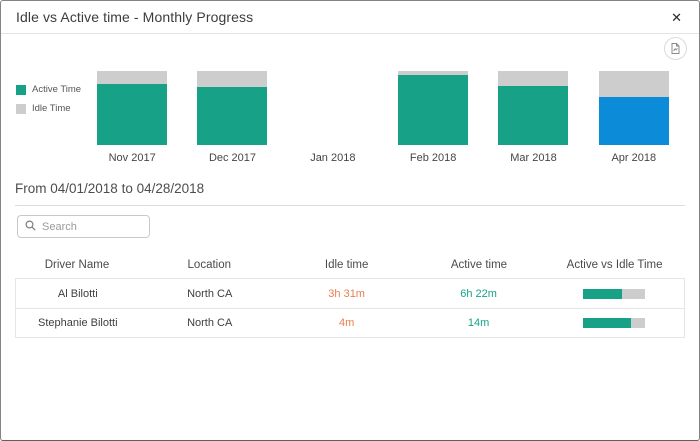 This screenshot has height=441, width=700. What do you see at coordinates (346, 264) in the screenshot?
I see `col-idle-time: Idle time` at bounding box center [346, 264].